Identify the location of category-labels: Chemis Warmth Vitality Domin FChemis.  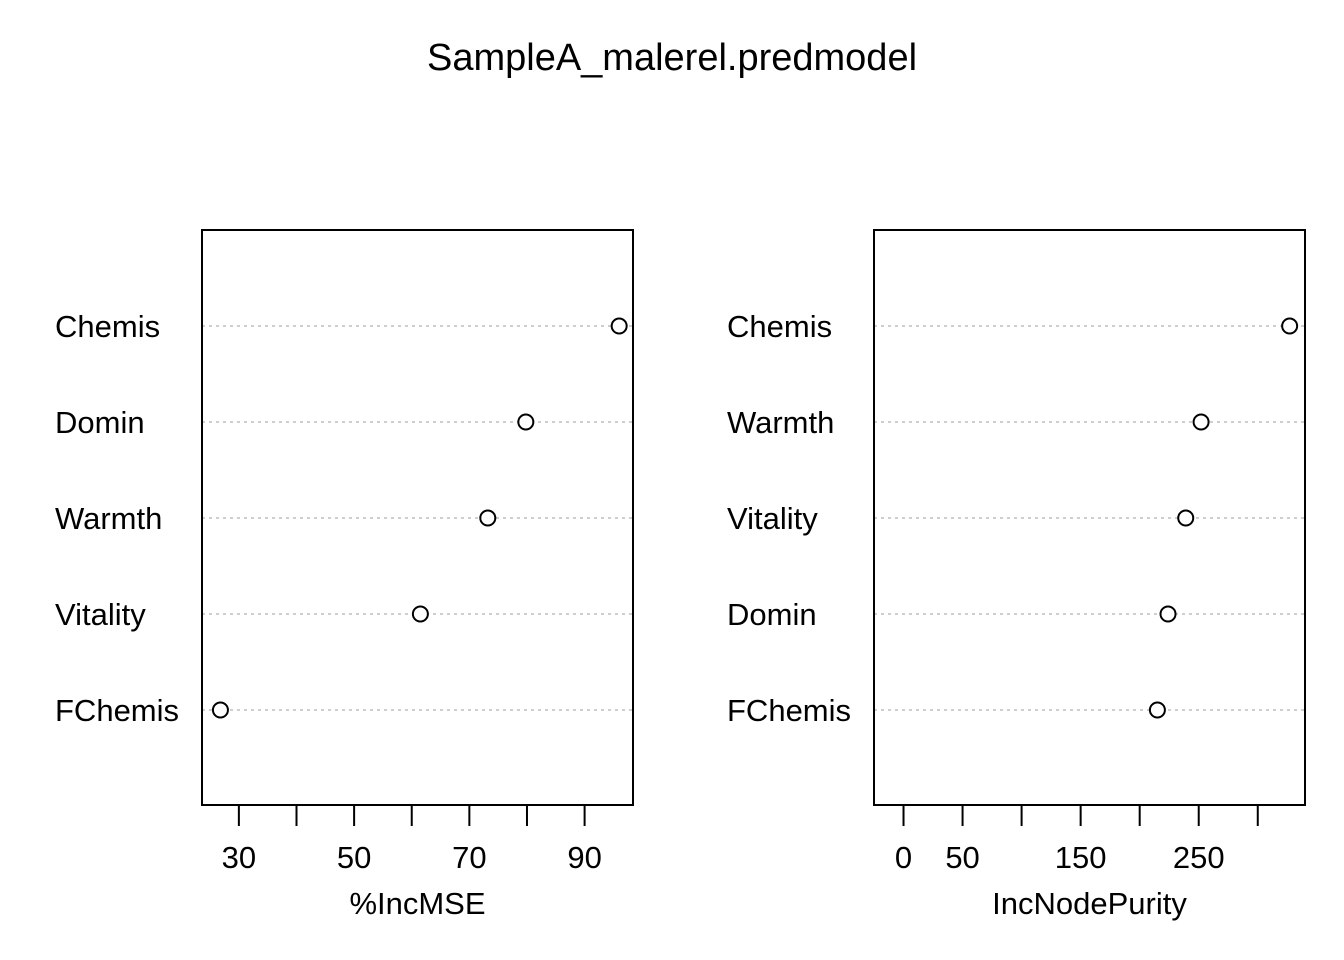
(789, 518).